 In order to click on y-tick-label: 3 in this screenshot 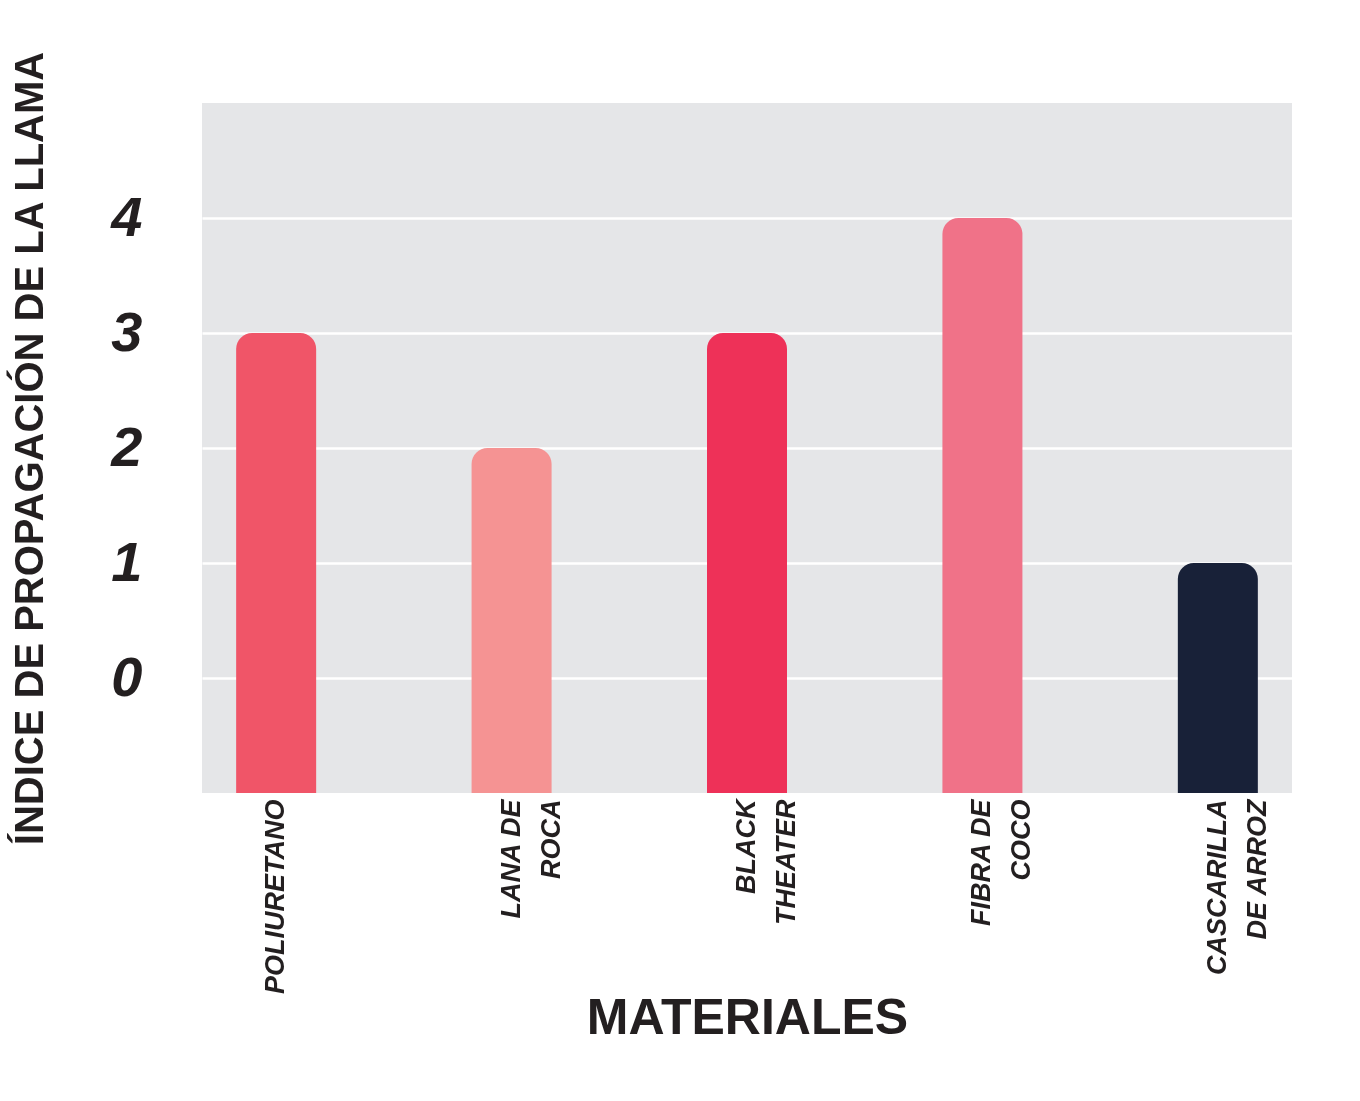, I will do `click(127, 331)`.